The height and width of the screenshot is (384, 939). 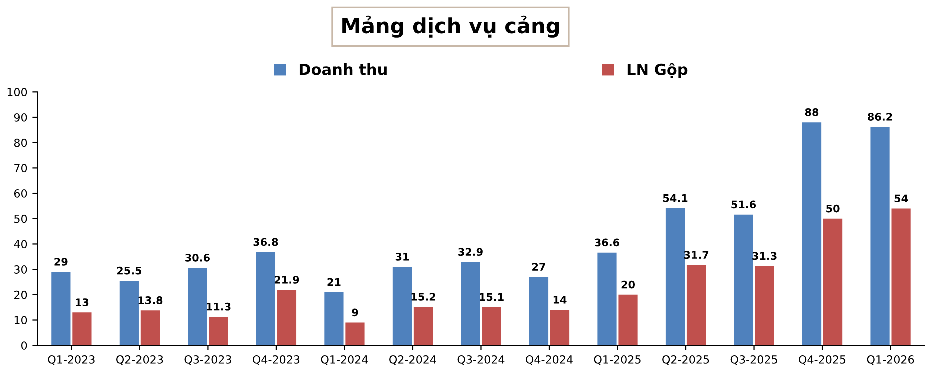 I want to click on y-tick-label: 30, so click(x=21, y=270).